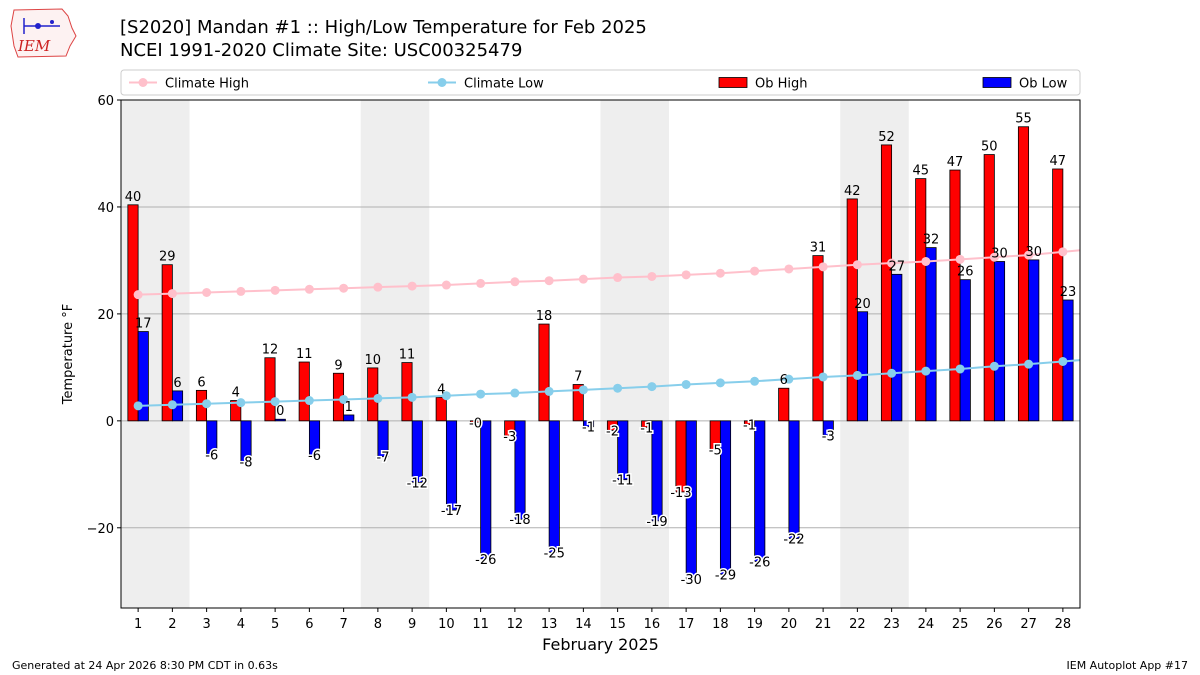 The width and height of the screenshot is (1200, 675). Describe the element at coordinates (105, 208) in the screenshot. I see `y-tick-label: 40` at that location.